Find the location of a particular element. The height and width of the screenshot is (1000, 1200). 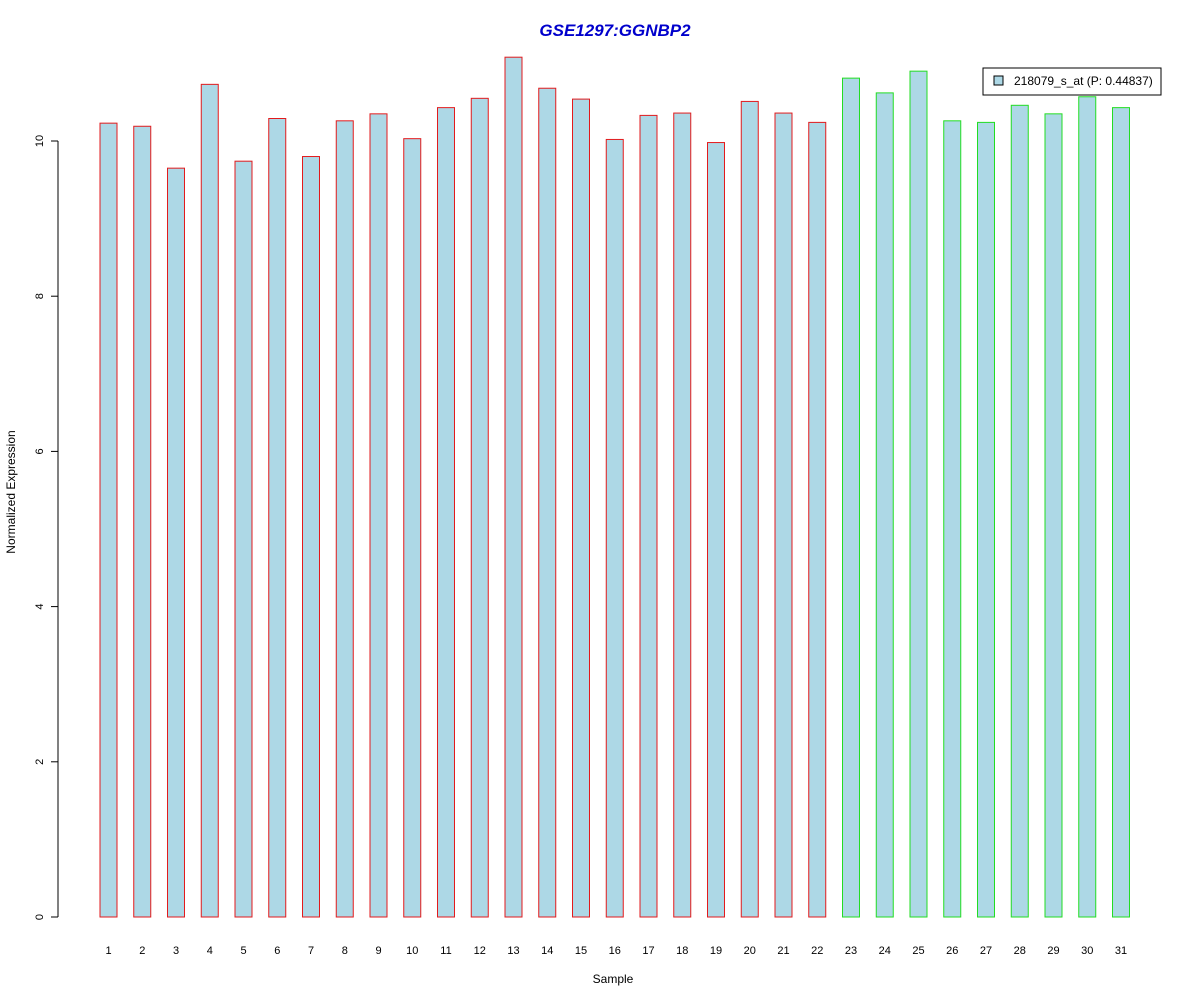

y-axis: 0 2 4 6 8 10 is located at coordinates (46, 527).